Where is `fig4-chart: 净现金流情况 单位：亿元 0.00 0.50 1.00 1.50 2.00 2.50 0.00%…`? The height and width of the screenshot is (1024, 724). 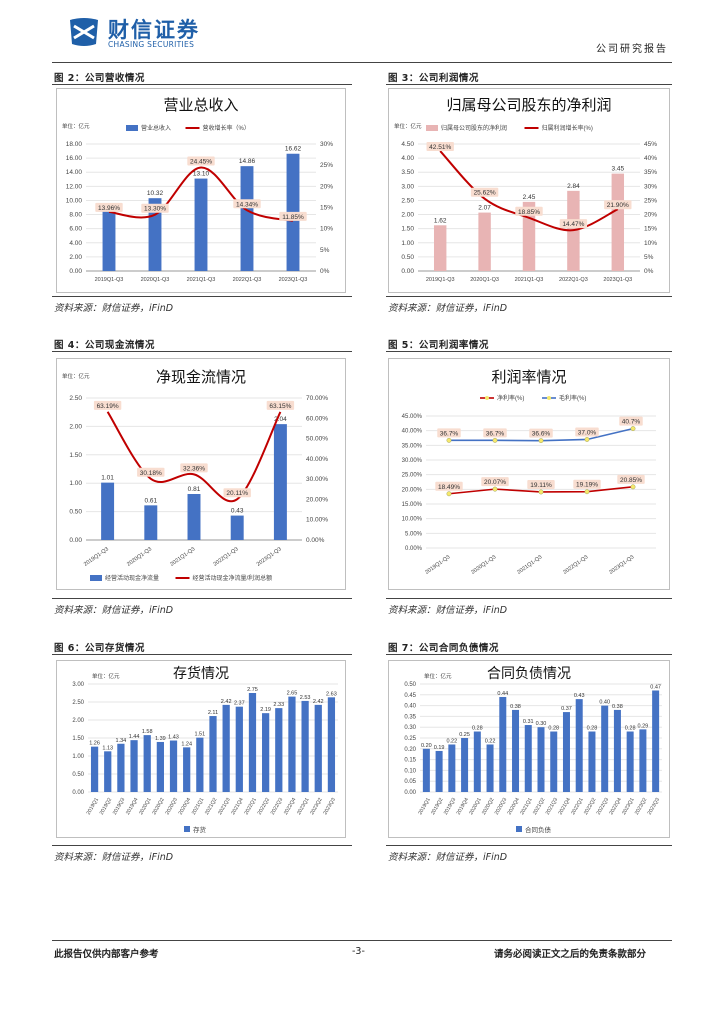 fig4-chart: 净现金流情况 单位：亿元 0.00 0.50 1.00 1.50 2.00 2.50 0.00%… is located at coordinates (201, 474).